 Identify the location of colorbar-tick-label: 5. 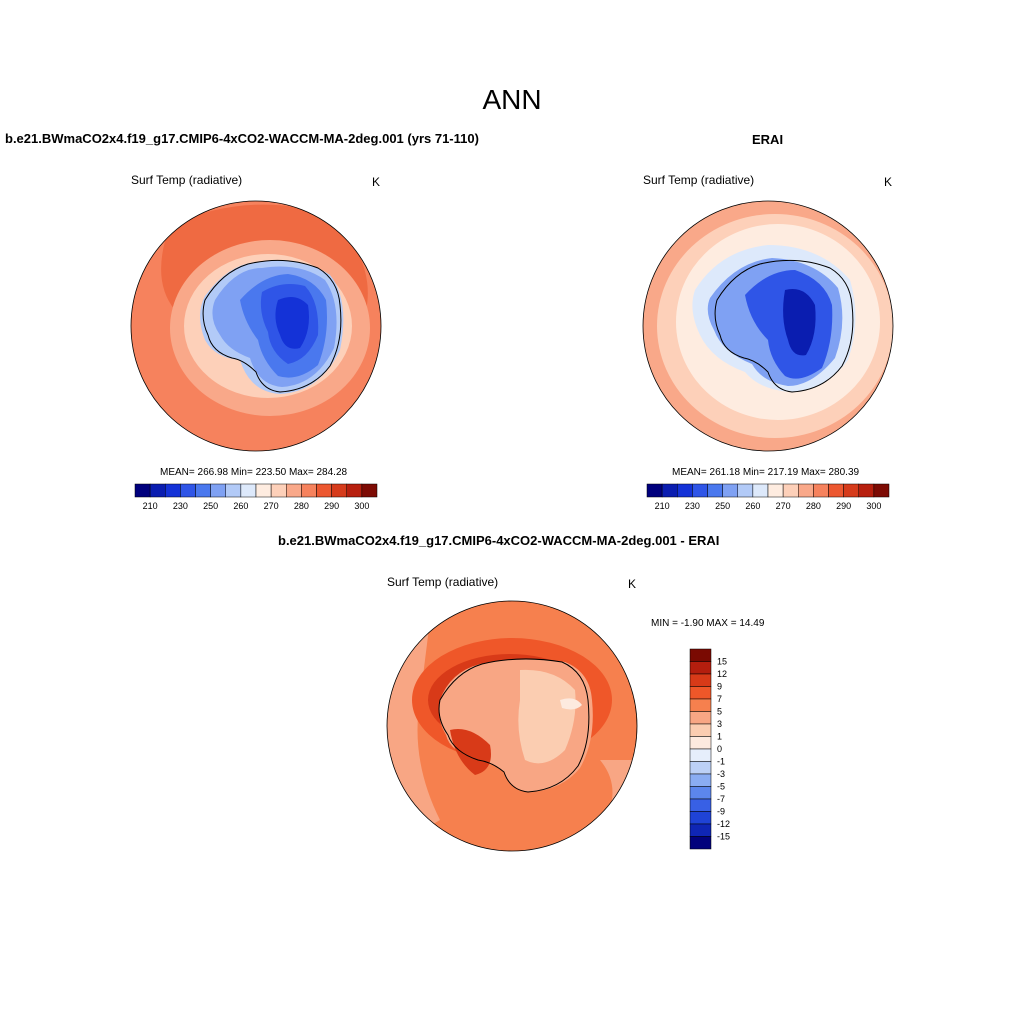
(719, 712).